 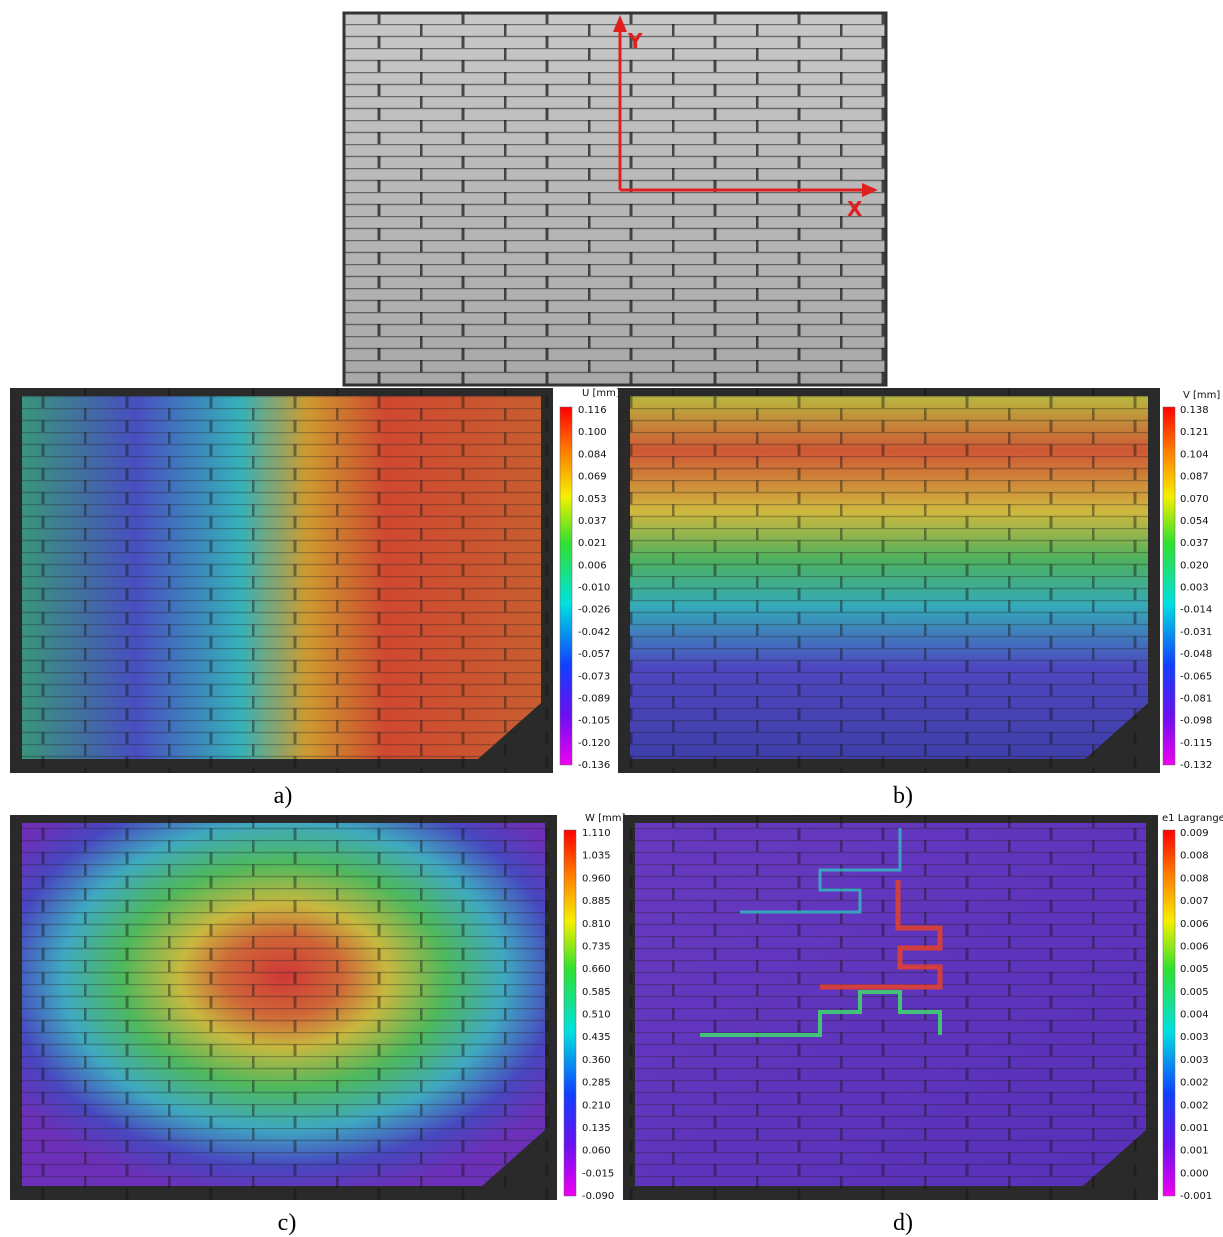 What do you see at coordinates (287, 1223) in the screenshot?
I see `panel-caption: c)` at bounding box center [287, 1223].